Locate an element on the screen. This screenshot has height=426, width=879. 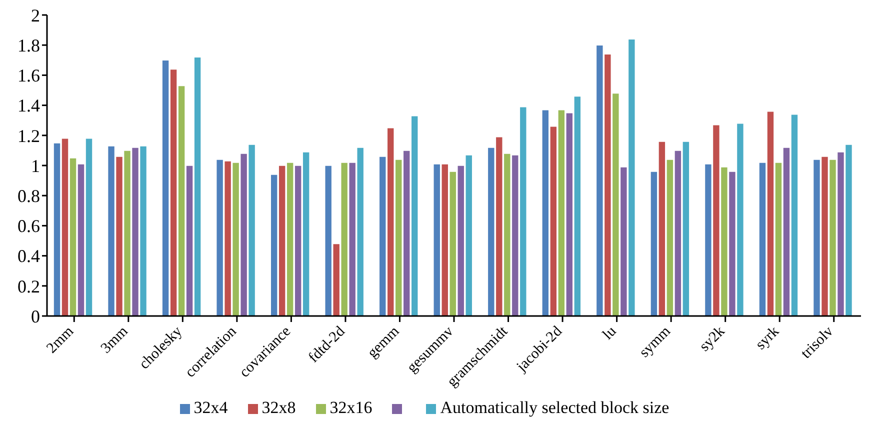
y-tick-label: 0 is located at coordinates (35, 316).